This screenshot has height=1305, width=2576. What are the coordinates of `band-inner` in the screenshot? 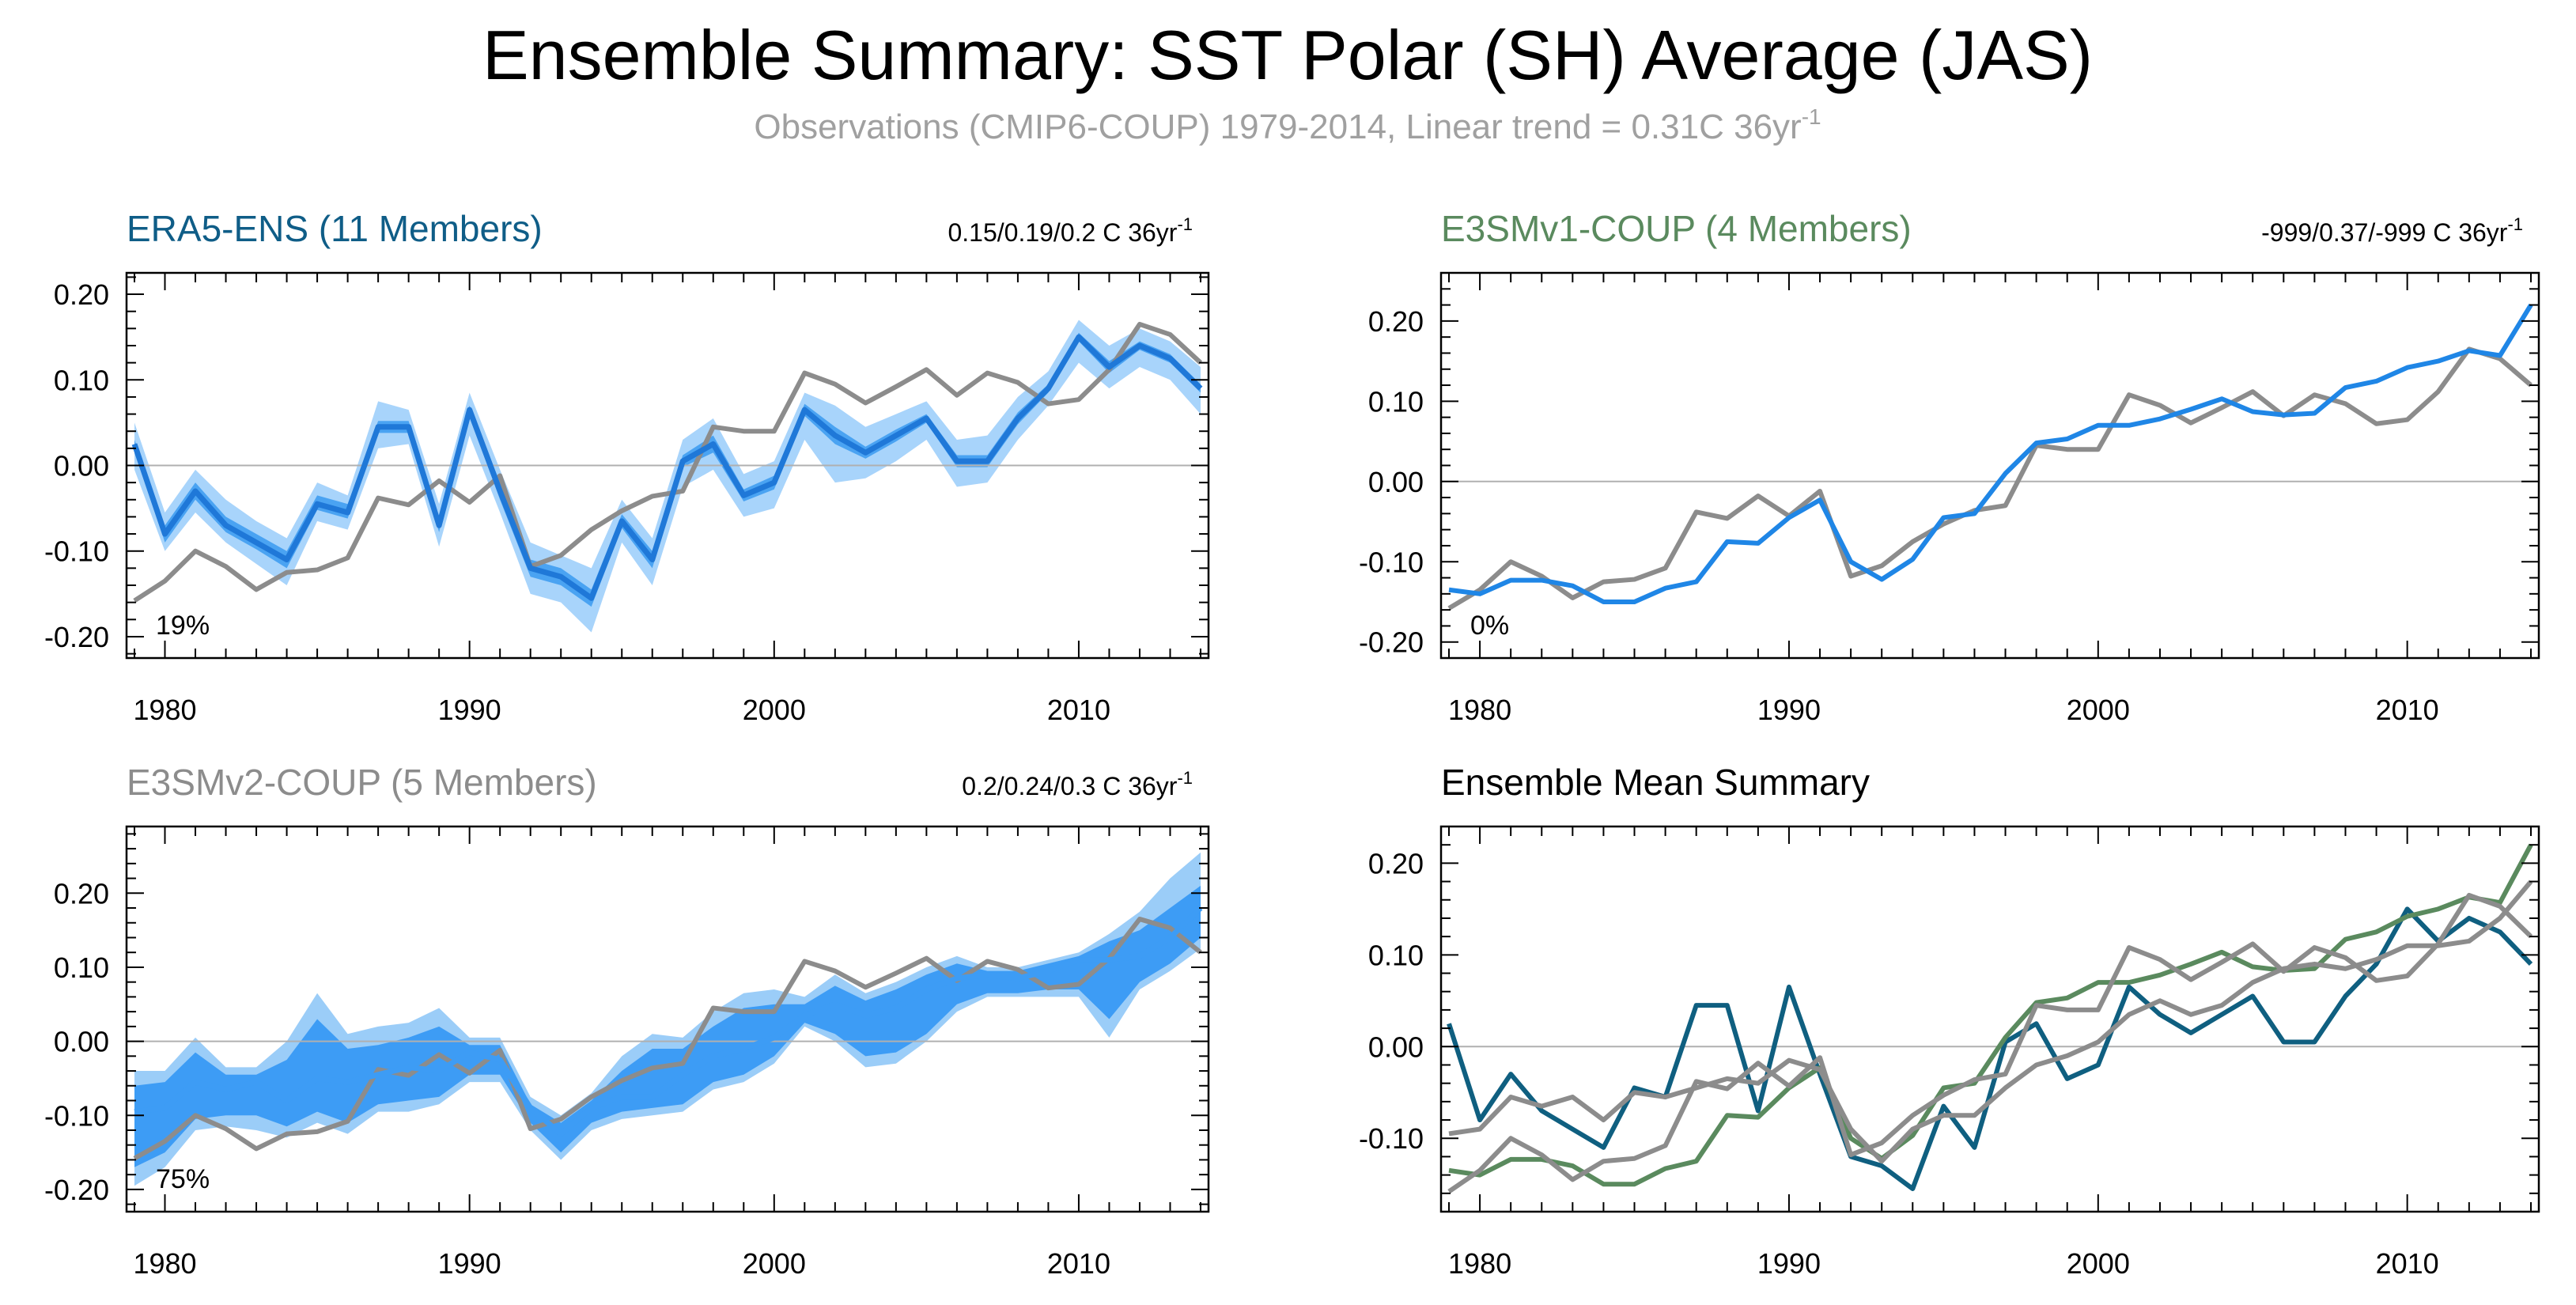 It's located at (667, 1026).